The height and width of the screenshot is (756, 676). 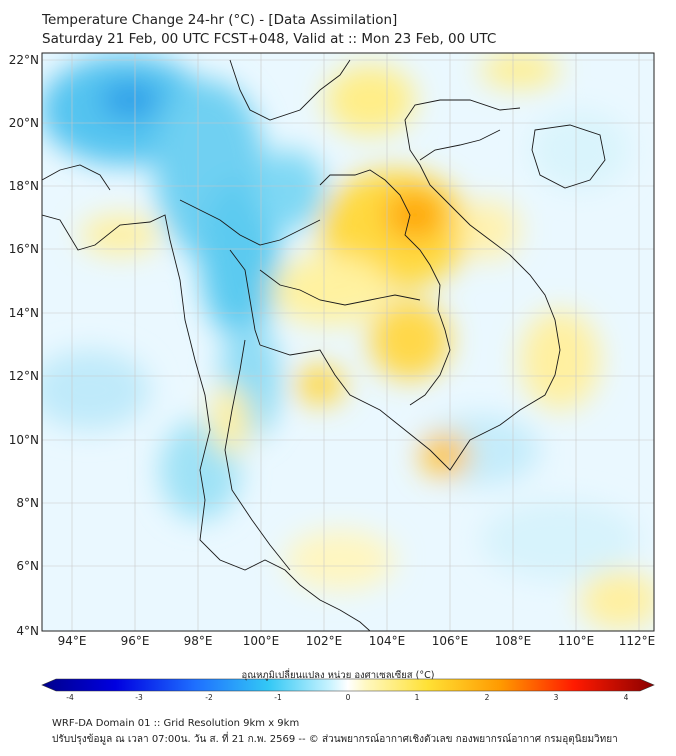 What do you see at coordinates (27, 566) in the screenshot?
I see `lat-label: 6°N` at bounding box center [27, 566].